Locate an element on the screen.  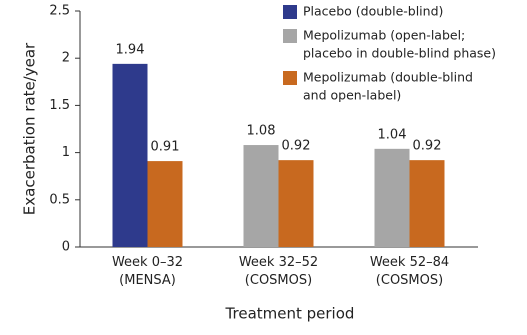
x-tick-label-line: (MENSA) is located at coordinates (147, 280).